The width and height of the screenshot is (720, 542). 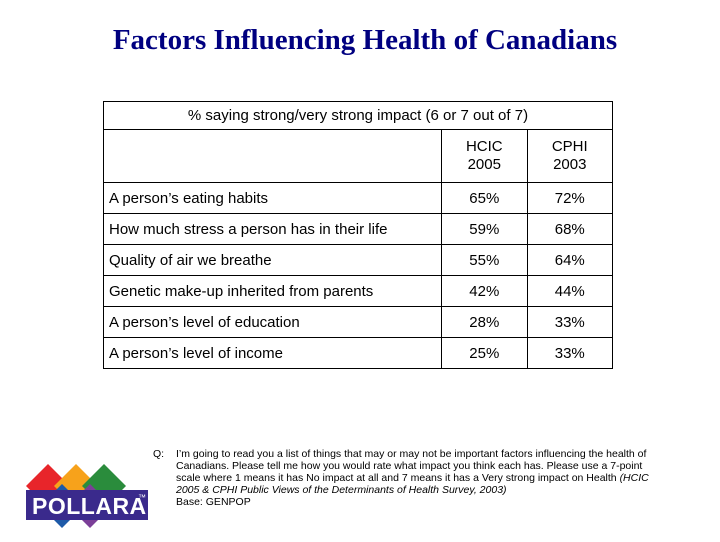 What do you see at coordinates (570, 260) in the screenshot?
I see `cphi-value: 64%` at bounding box center [570, 260].